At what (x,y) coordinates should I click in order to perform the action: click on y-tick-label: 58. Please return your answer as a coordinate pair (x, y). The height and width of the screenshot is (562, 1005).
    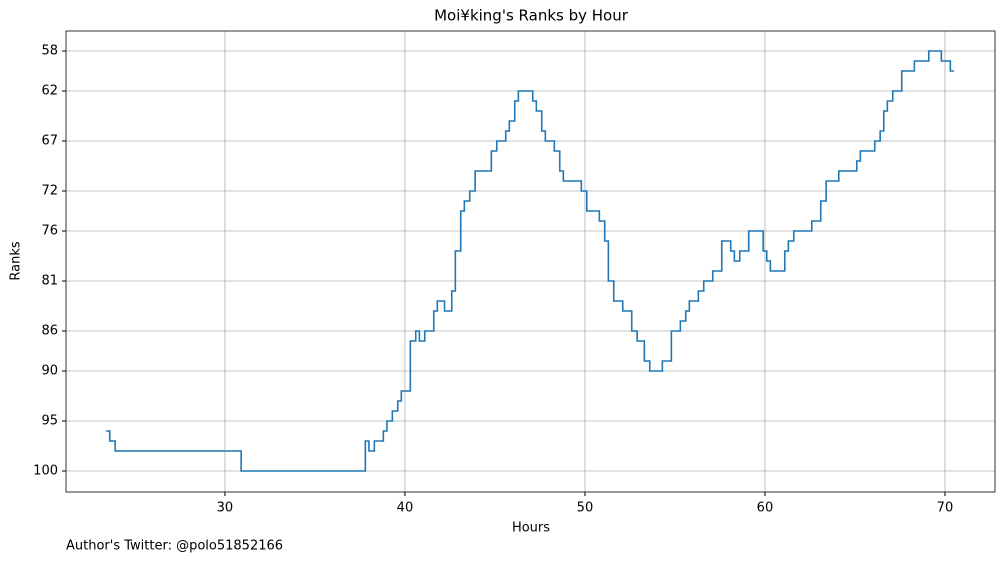
    Looking at the image, I should click on (49, 51).